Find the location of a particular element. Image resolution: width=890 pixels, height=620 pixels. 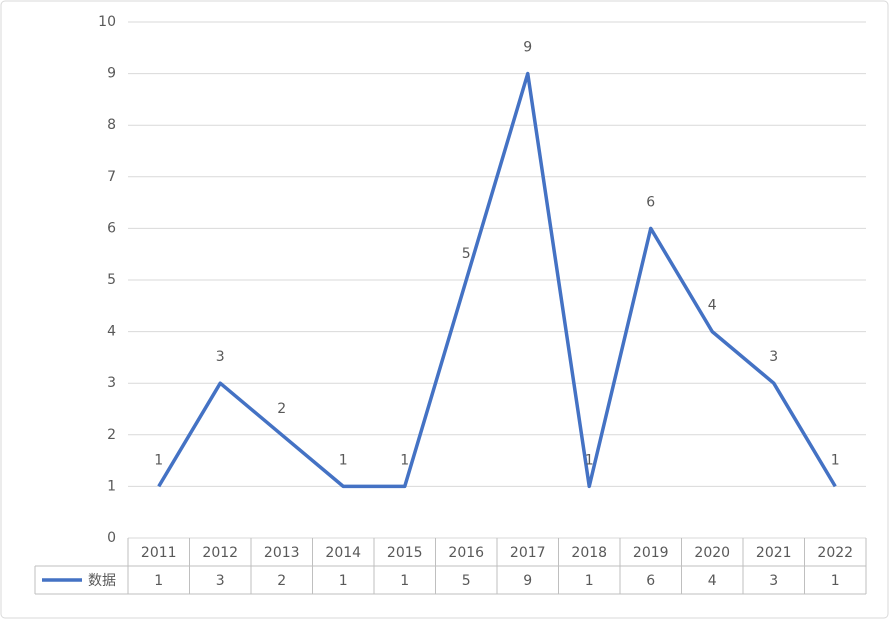

y-tick-label: 10 is located at coordinates (107, 22).